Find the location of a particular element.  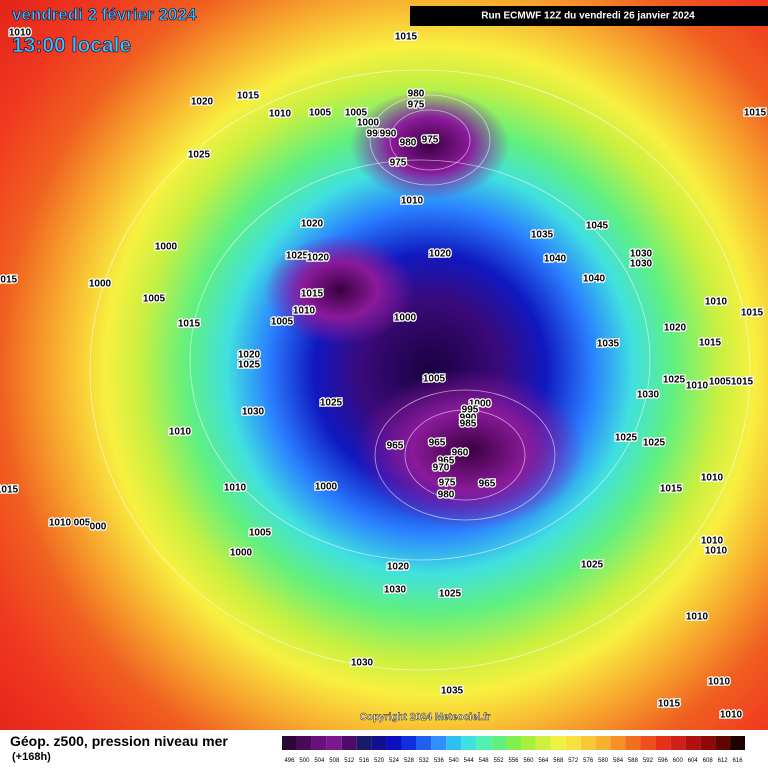

colorbar-label: 596 is located at coordinates (663, 761).